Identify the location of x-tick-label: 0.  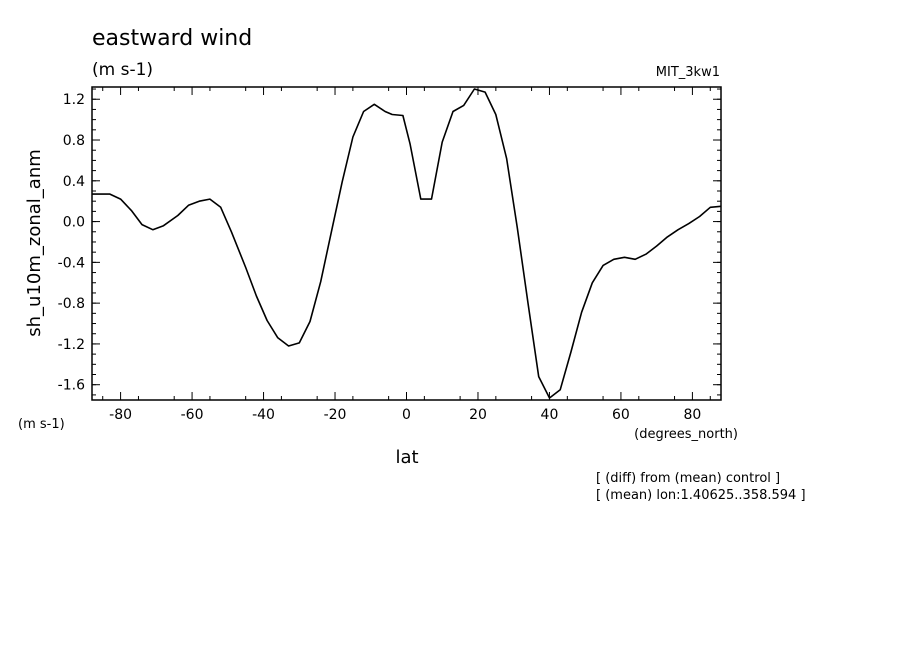
(406, 415).